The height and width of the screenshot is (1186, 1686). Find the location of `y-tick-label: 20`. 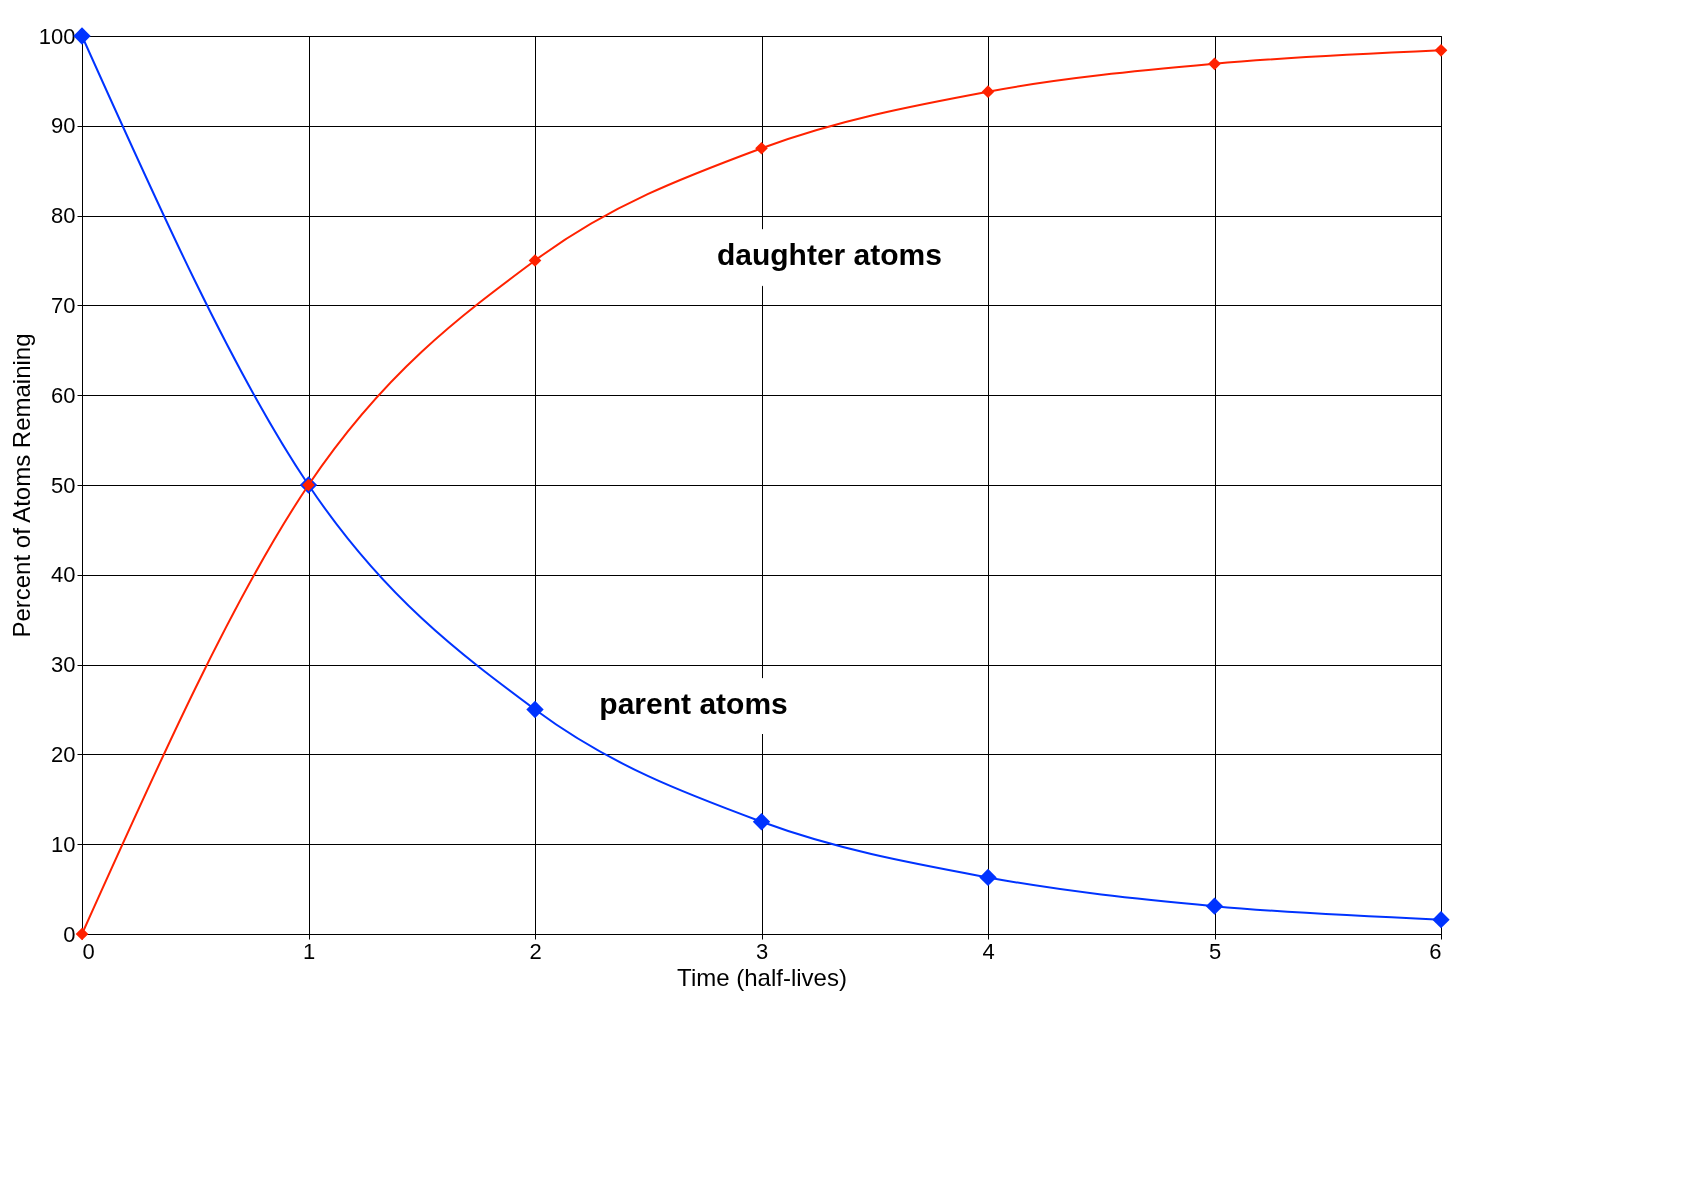

y-tick-label: 20 is located at coordinates (63, 754).